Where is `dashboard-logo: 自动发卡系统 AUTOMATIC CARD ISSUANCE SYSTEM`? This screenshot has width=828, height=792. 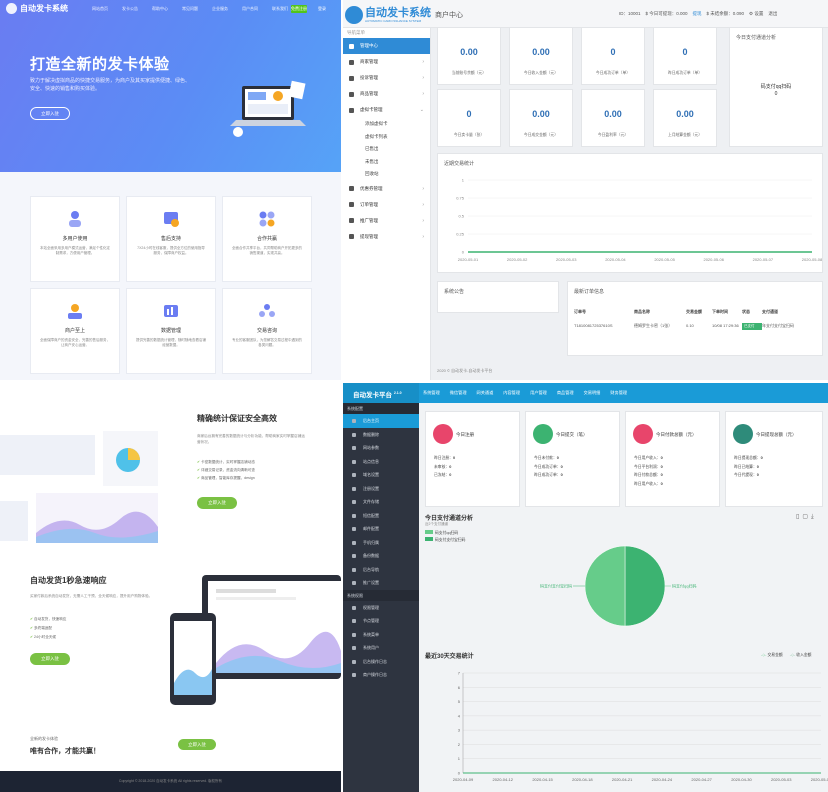
dashboard-logo: 自动发卡系统 AUTOMATIC CARD ISSUANCE SYSTEM is located at coordinates (390, 15).